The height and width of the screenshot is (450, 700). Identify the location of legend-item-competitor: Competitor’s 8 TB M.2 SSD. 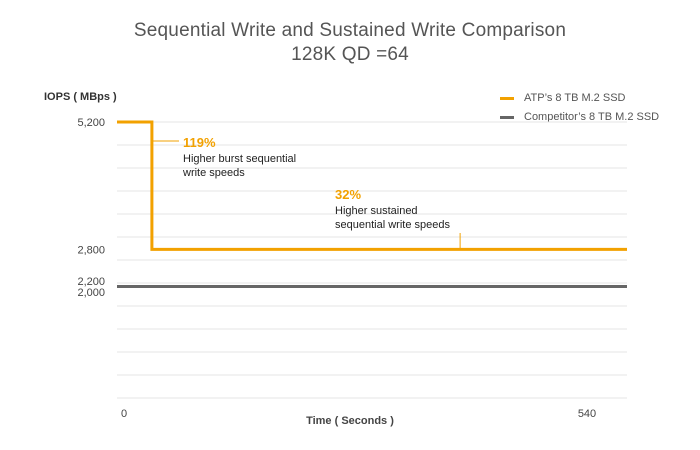
(579, 117).